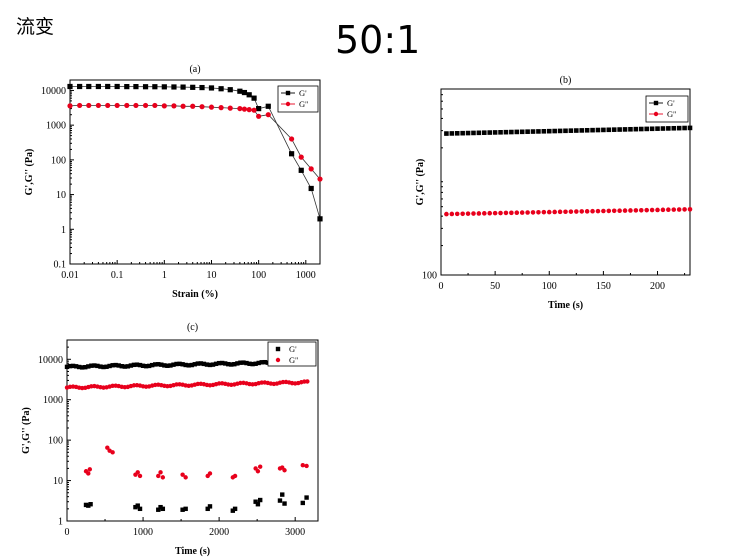 Image resolution: width=750 pixels, height=558 pixels. What do you see at coordinates (549, 286) in the screenshot?
I see `panel-b-xtick-label: 100` at bounding box center [549, 286].